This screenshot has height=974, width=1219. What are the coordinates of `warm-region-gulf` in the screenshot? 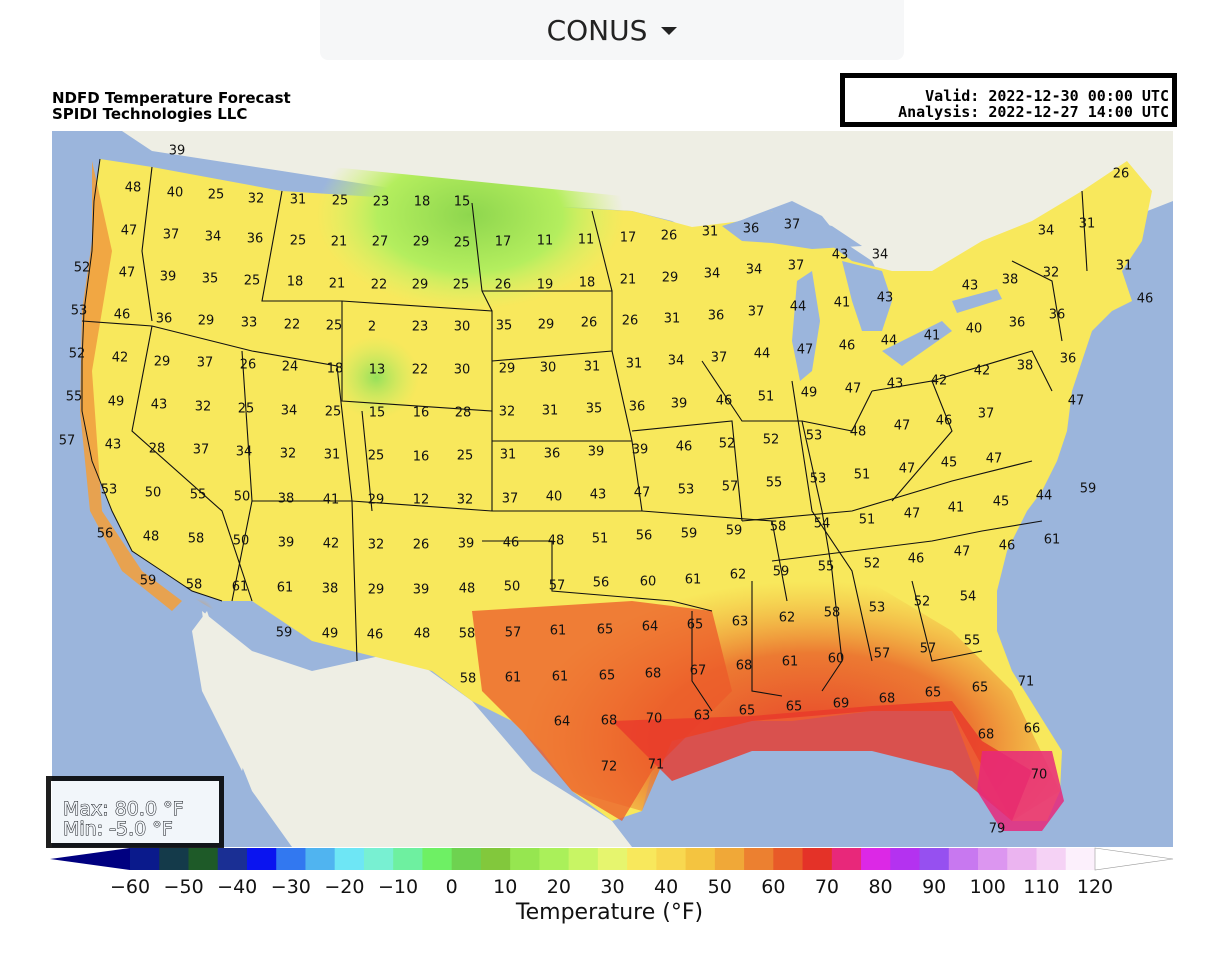 It's located at (822, 761).